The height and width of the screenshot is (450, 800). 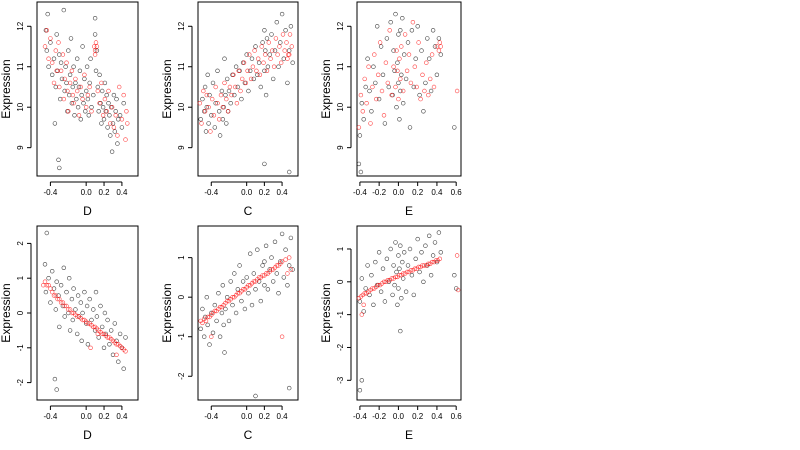 I want to click on x-tick-label: -0.2, so click(x=379, y=192).